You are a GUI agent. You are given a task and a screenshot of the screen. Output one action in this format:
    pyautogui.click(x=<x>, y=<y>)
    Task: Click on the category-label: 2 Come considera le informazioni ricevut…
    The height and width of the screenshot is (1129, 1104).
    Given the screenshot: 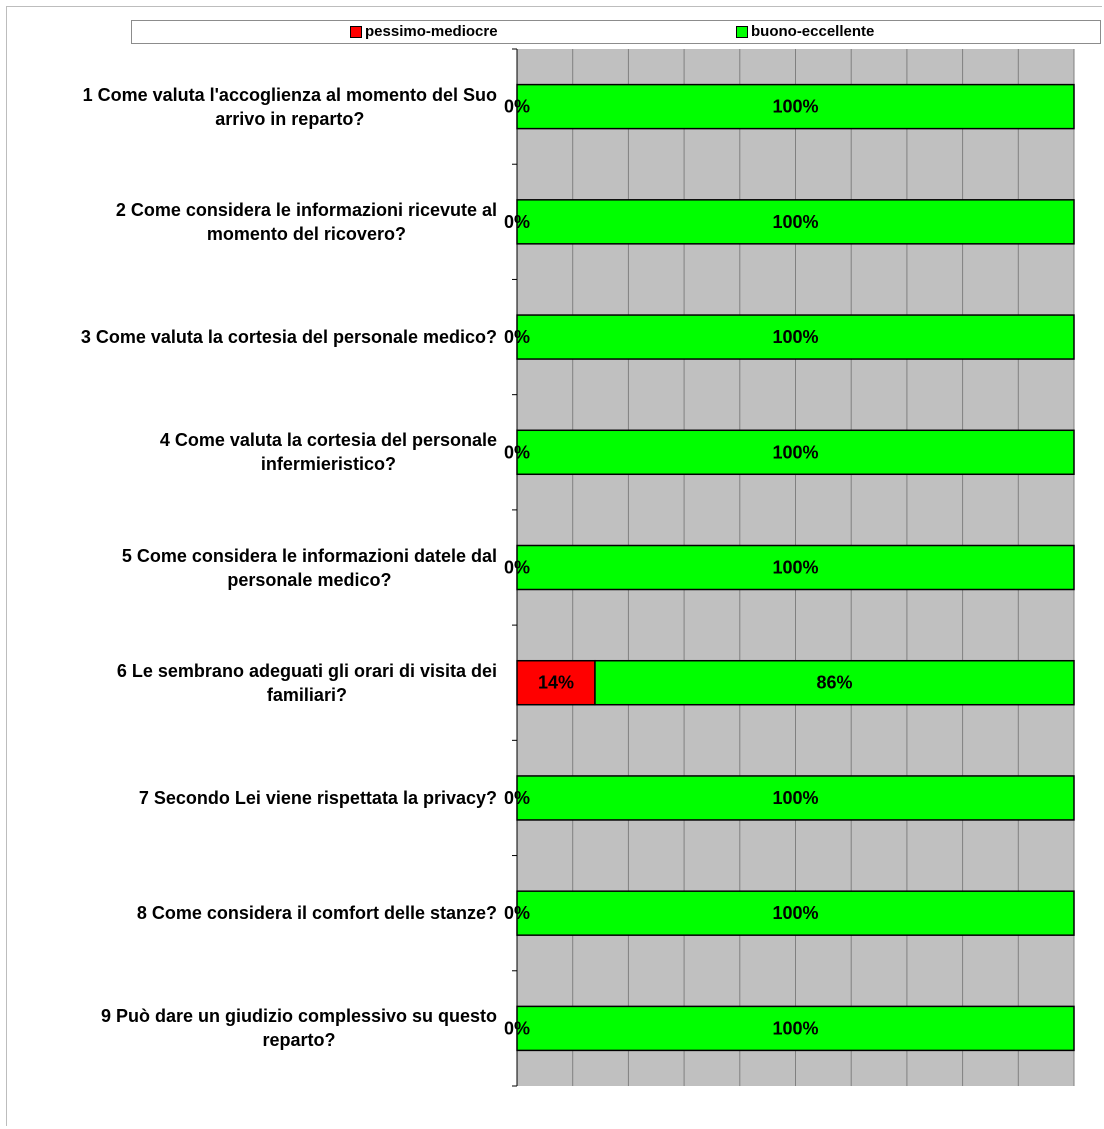 What is the action you would take?
    pyautogui.click(x=248, y=222)
    